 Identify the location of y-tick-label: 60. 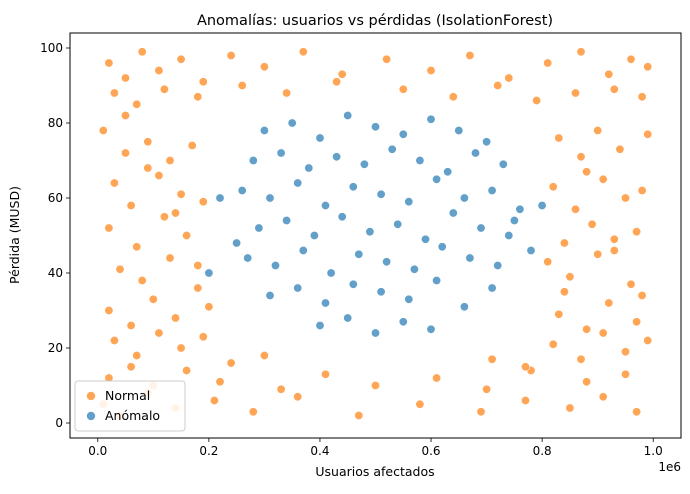
(55, 198).